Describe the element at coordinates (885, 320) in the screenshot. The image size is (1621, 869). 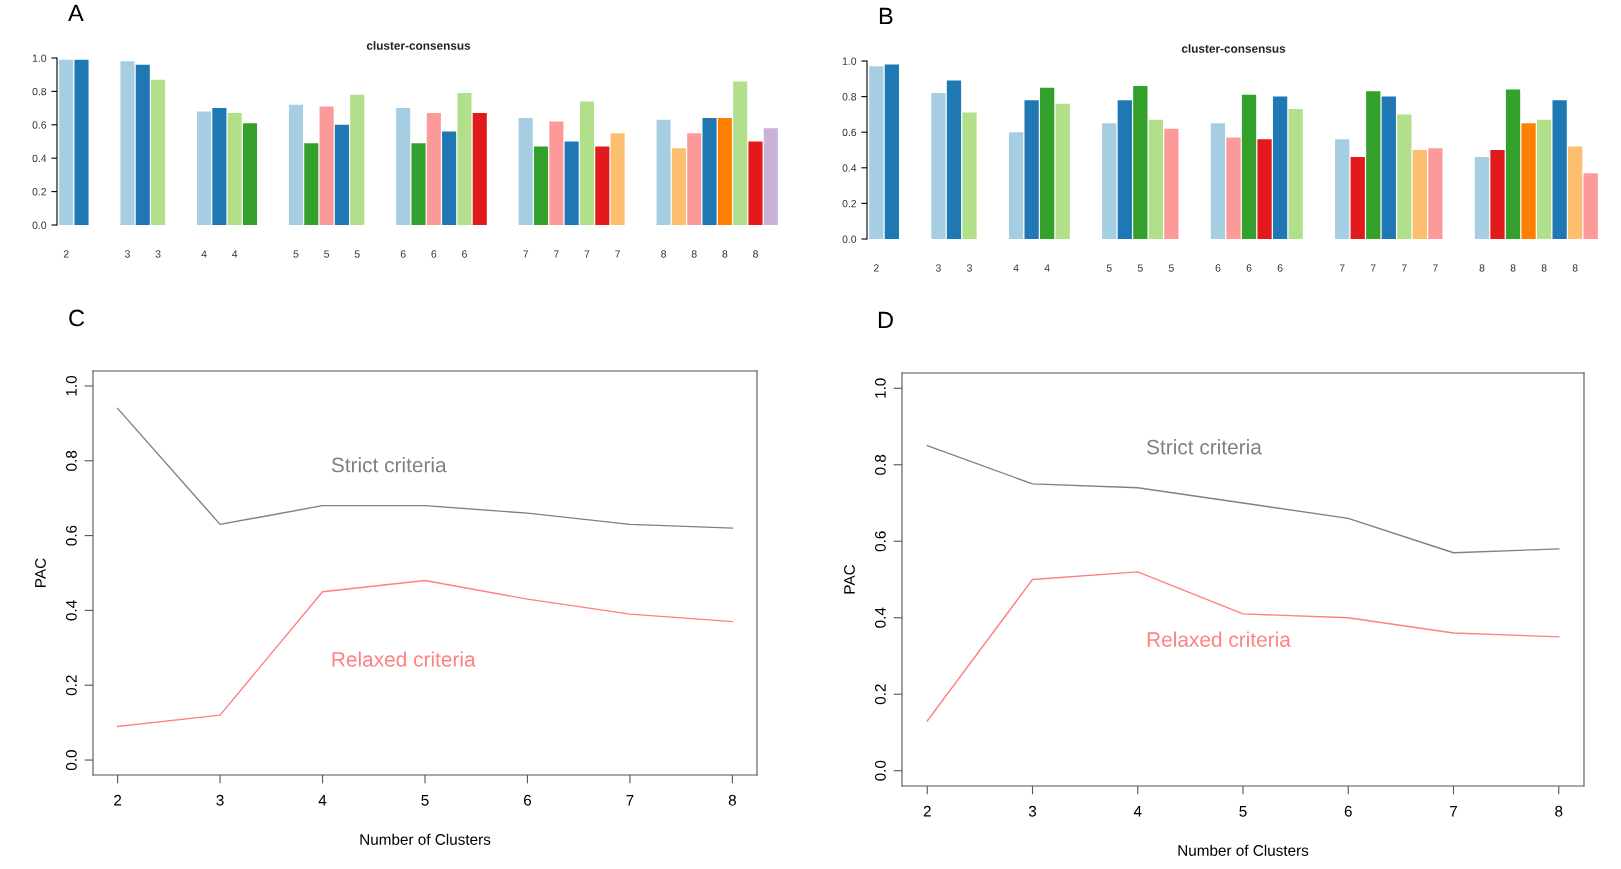
I see `text: D` at that location.